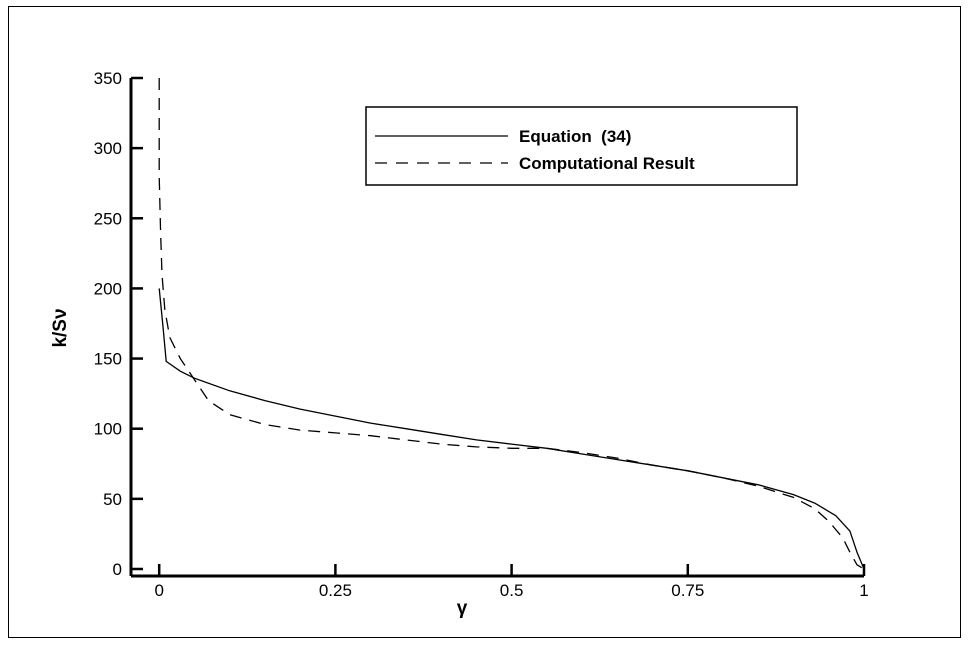  I want to click on legend-label-equation: Equation (34), so click(575, 136).